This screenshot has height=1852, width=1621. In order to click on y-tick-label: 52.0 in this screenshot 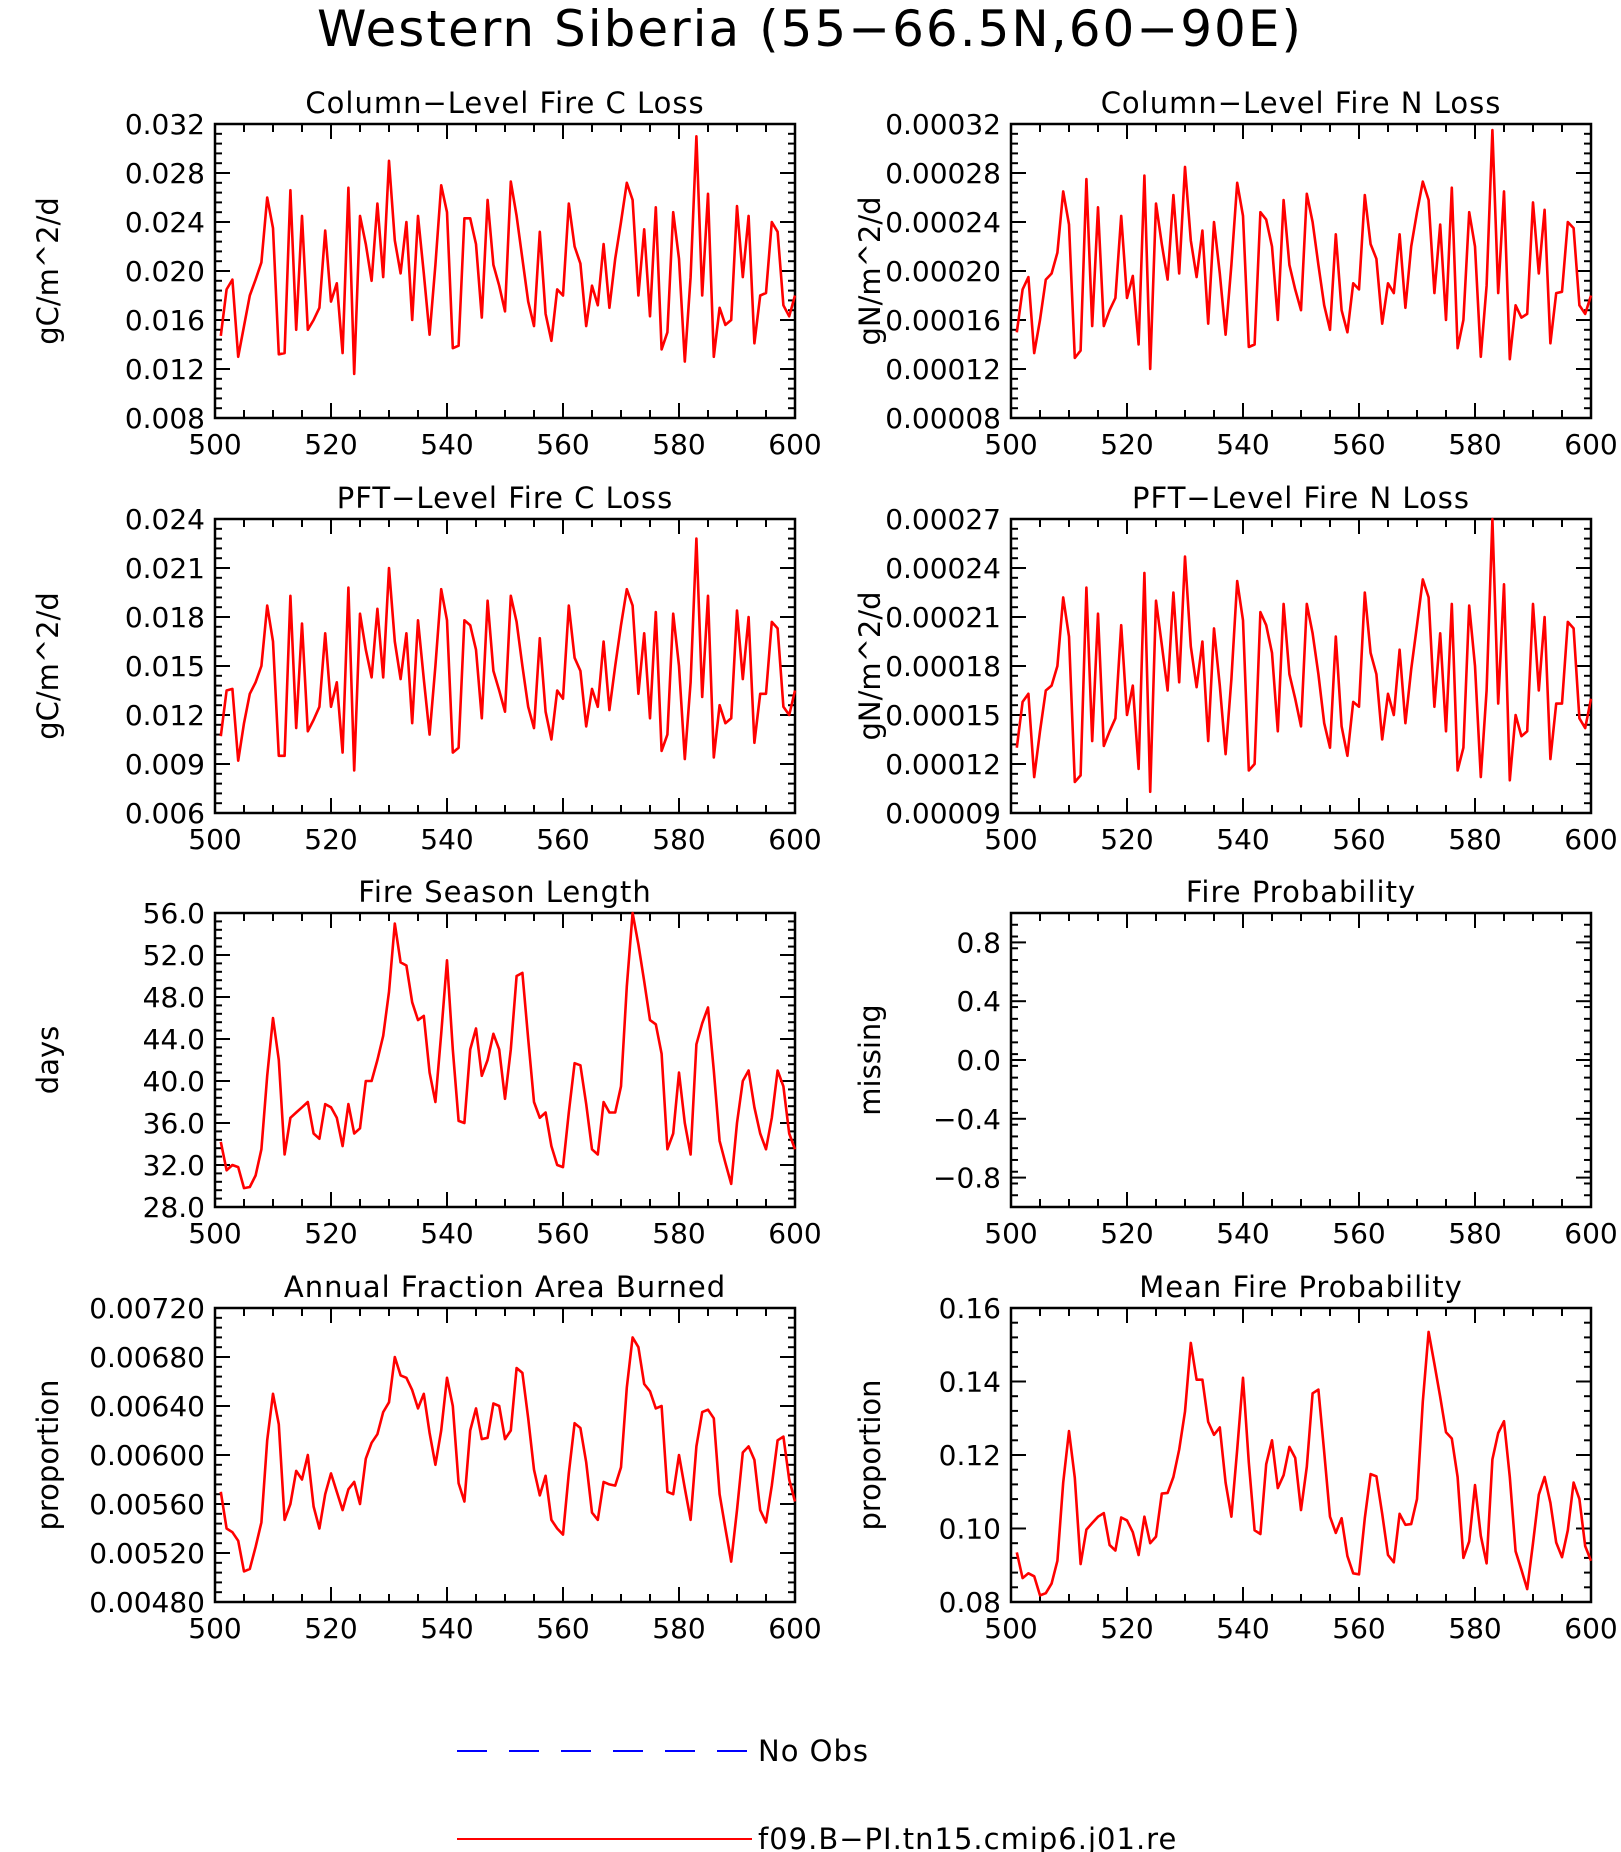, I will do `click(174, 955)`.